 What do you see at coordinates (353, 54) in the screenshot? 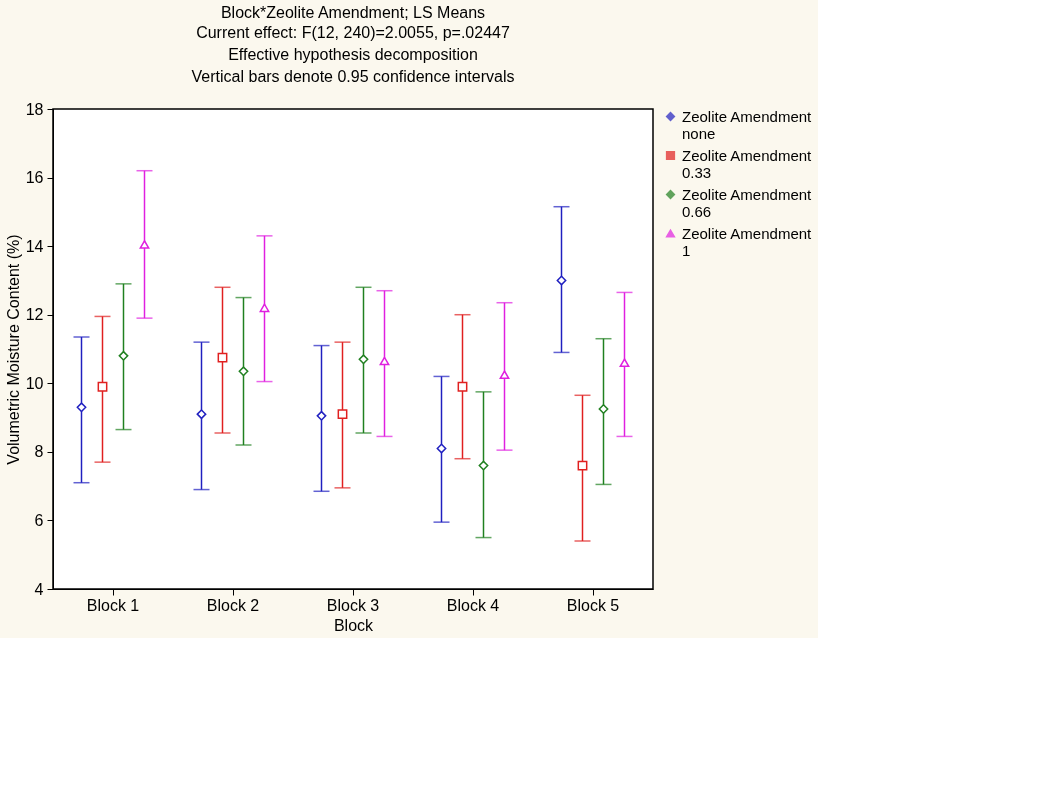
I see `chart-subtitle: Current effect: F(12, 240)=2.0055, p=.02447 Effective hypothesis decomposition Vertical bars denote 0.95 confidence intervals` at bounding box center [353, 54].